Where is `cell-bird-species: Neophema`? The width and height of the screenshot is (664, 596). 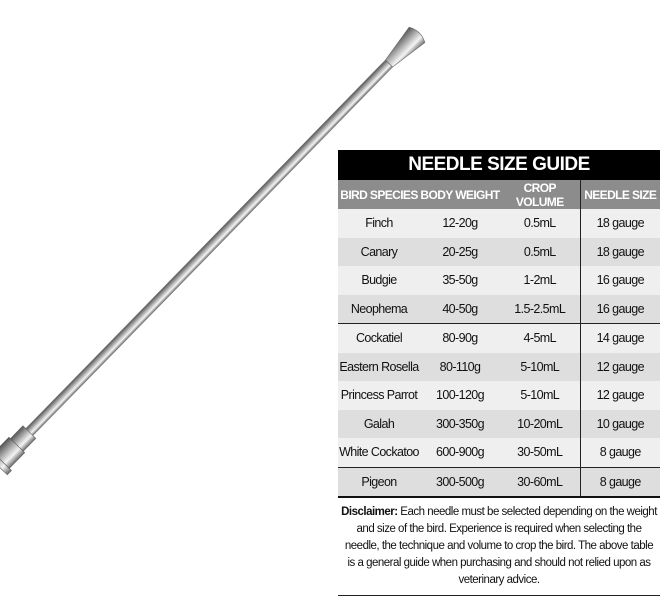
cell-bird-species: Neophema is located at coordinates (379, 309).